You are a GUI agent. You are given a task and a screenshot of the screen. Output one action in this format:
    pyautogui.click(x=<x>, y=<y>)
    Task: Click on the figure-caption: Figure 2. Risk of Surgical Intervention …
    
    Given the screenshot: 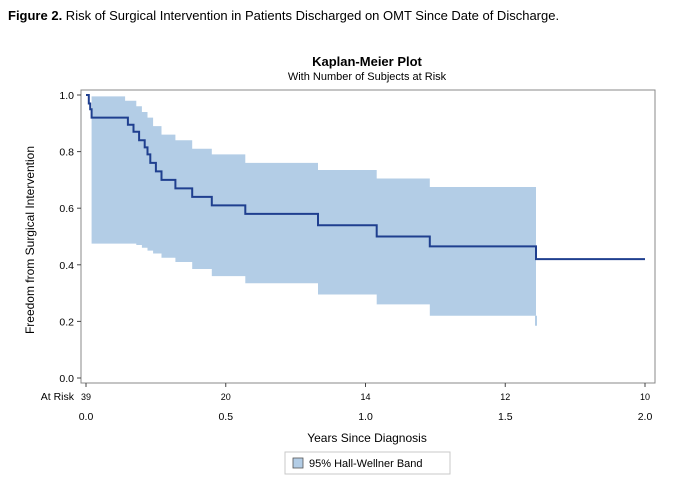 What is the action you would take?
    pyautogui.click(x=283, y=15)
    